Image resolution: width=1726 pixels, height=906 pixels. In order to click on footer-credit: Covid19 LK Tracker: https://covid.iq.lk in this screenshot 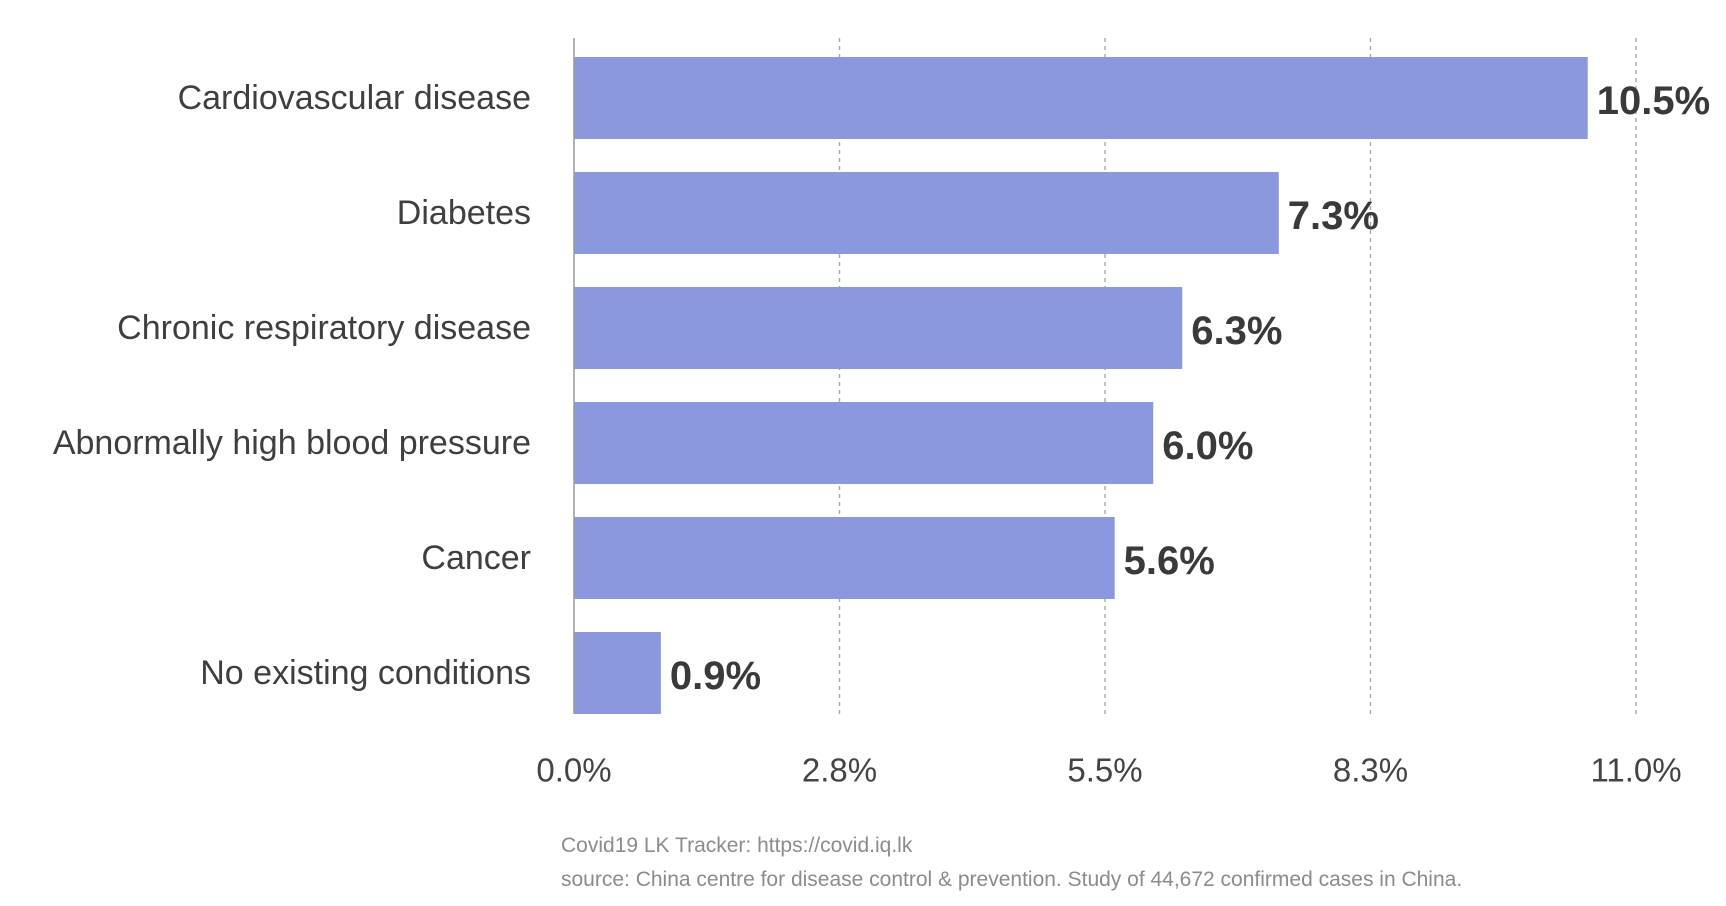, I will do `click(737, 845)`.